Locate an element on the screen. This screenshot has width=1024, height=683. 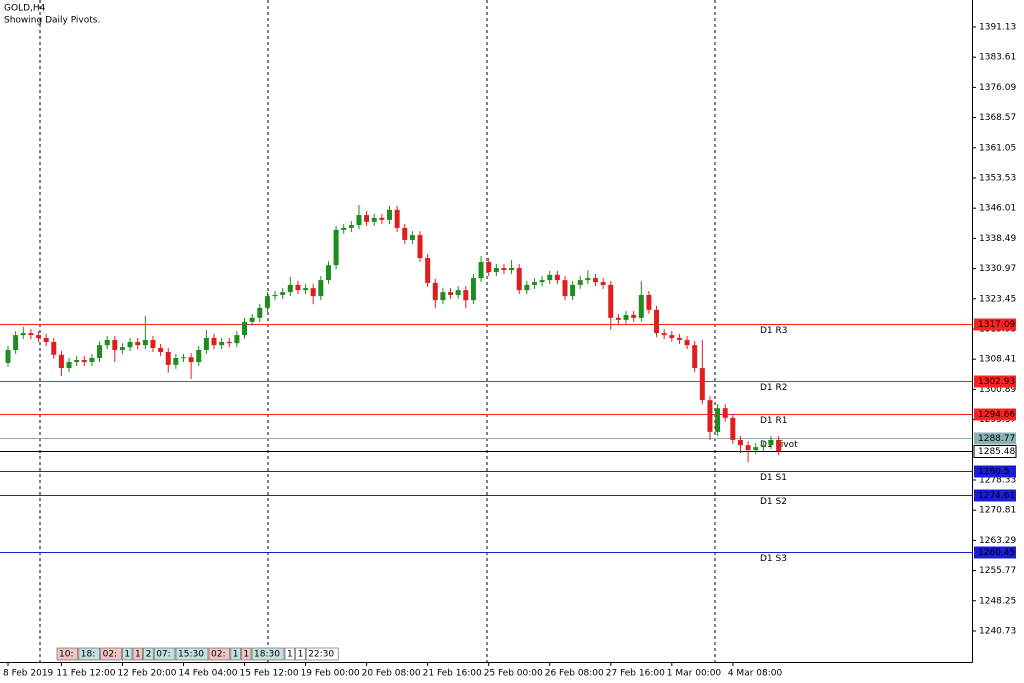
current-price-label: 1285.48 is located at coordinates (996, 452).